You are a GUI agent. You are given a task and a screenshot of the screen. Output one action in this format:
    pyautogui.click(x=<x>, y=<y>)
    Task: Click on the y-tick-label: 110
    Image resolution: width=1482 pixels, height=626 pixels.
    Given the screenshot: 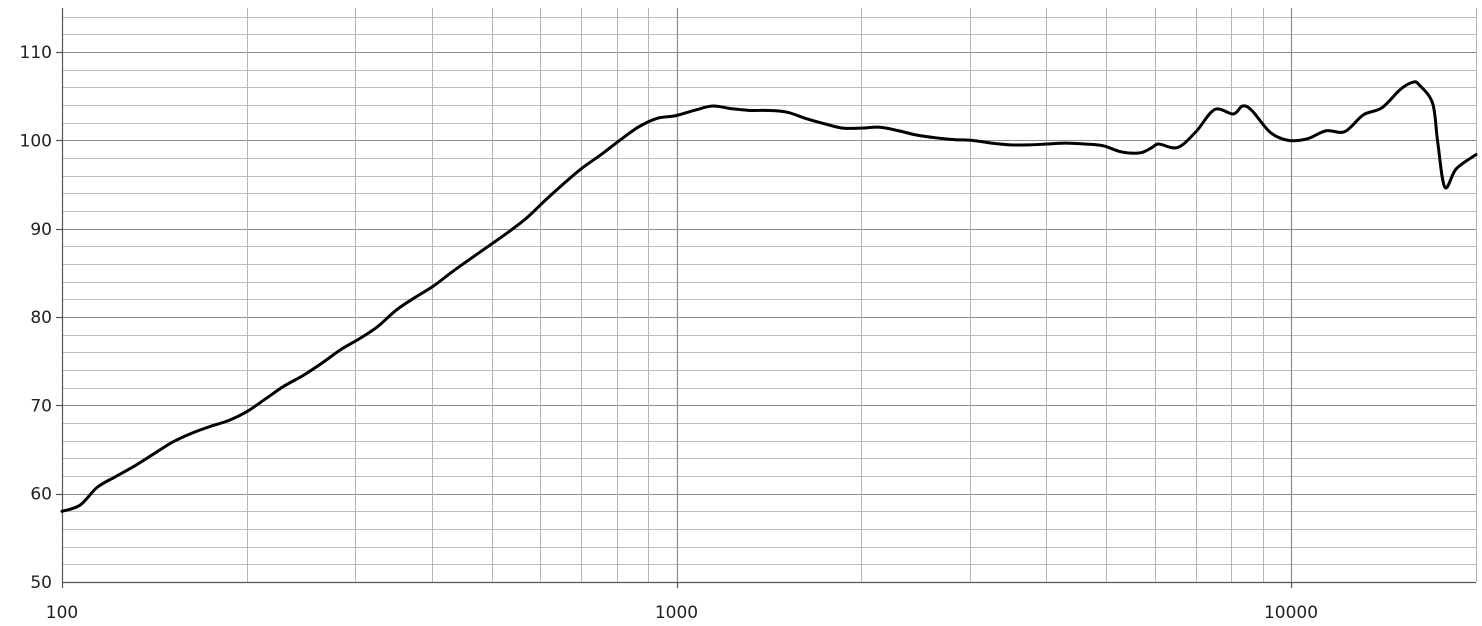 What is the action you would take?
    pyautogui.click(x=36, y=53)
    